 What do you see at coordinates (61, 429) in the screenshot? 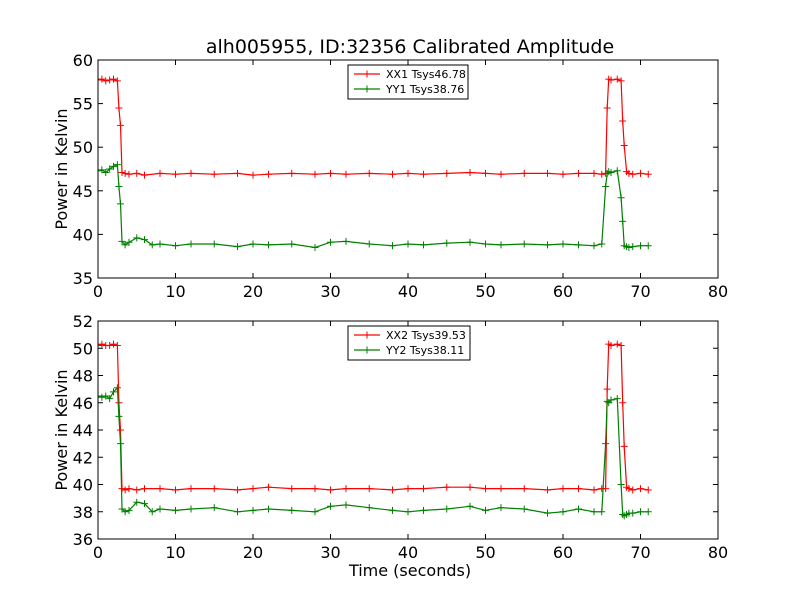
I see `y-axis-label: Power in Kelvin` at bounding box center [61, 429].